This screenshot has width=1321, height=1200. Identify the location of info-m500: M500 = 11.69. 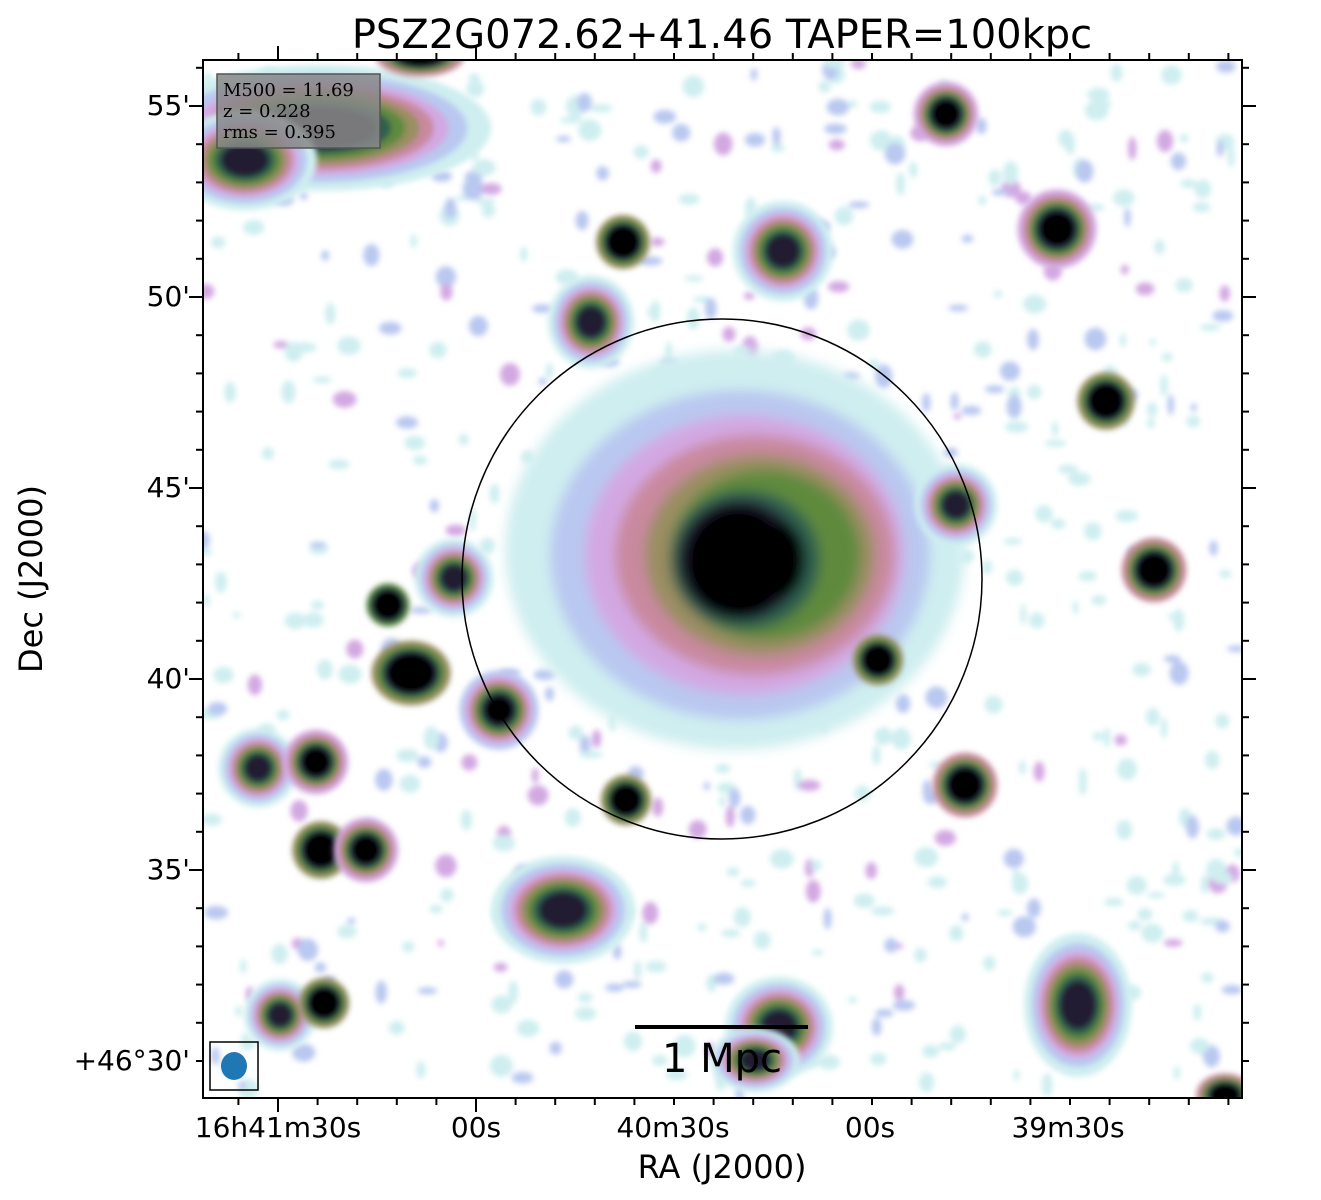
(288, 90).